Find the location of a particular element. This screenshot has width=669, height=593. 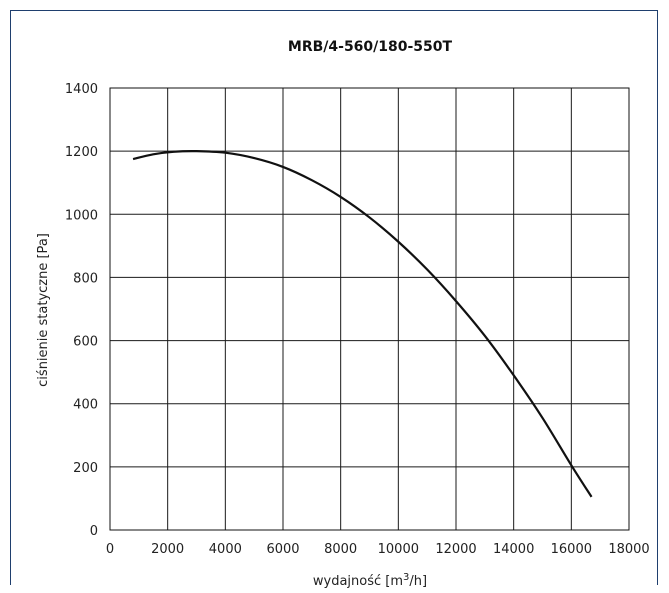

chart-title: MRB/4-560/180-550T is located at coordinates (370, 47).